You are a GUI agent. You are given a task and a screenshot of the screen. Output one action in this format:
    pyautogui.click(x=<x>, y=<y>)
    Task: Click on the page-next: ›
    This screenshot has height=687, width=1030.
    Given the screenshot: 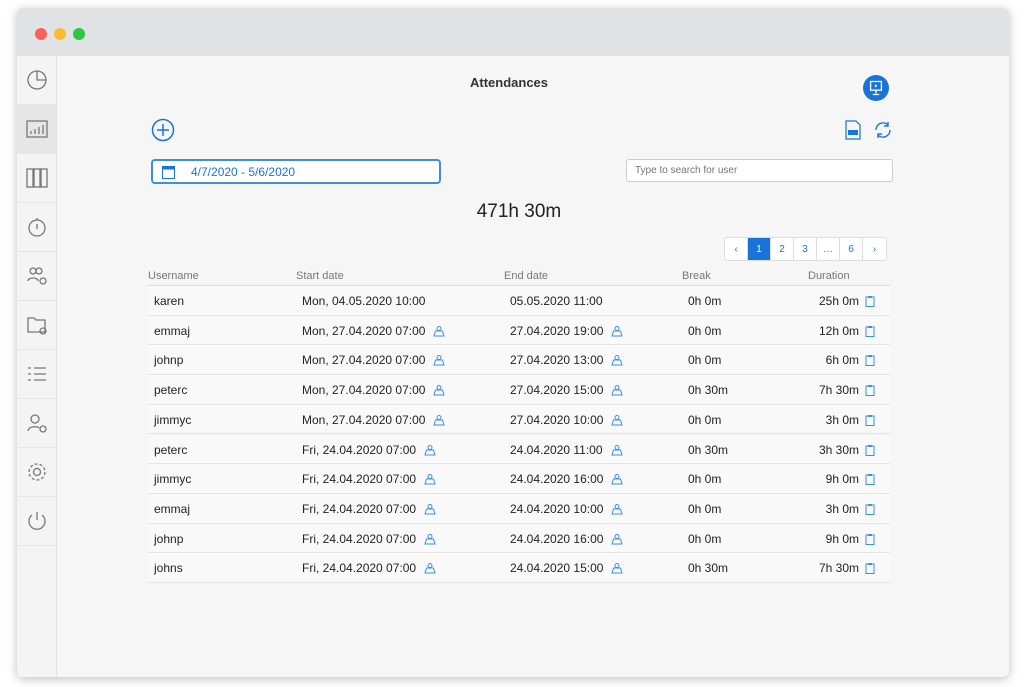 What is the action you would take?
    pyautogui.click(x=874, y=249)
    